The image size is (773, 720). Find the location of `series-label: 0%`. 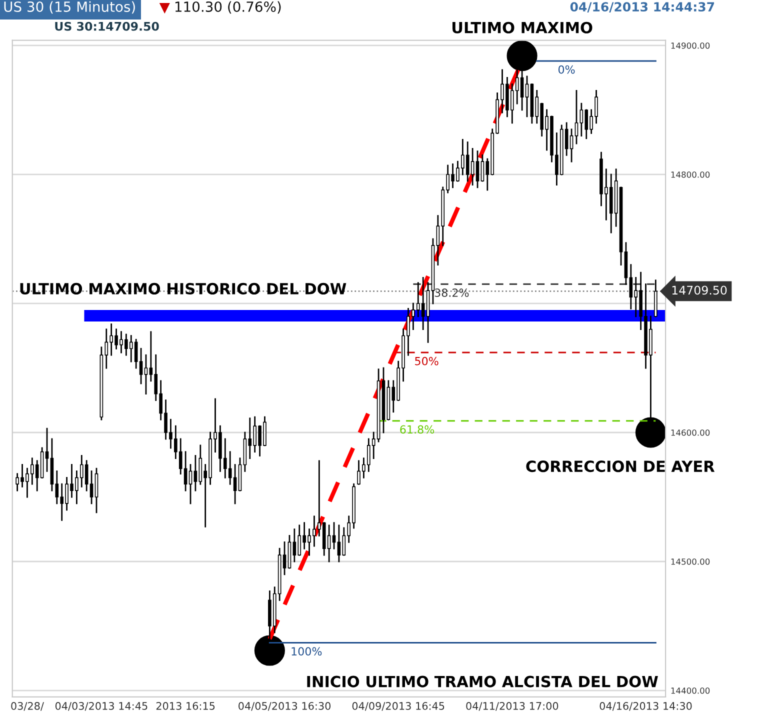

series-label: 0% is located at coordinates (566, 69).